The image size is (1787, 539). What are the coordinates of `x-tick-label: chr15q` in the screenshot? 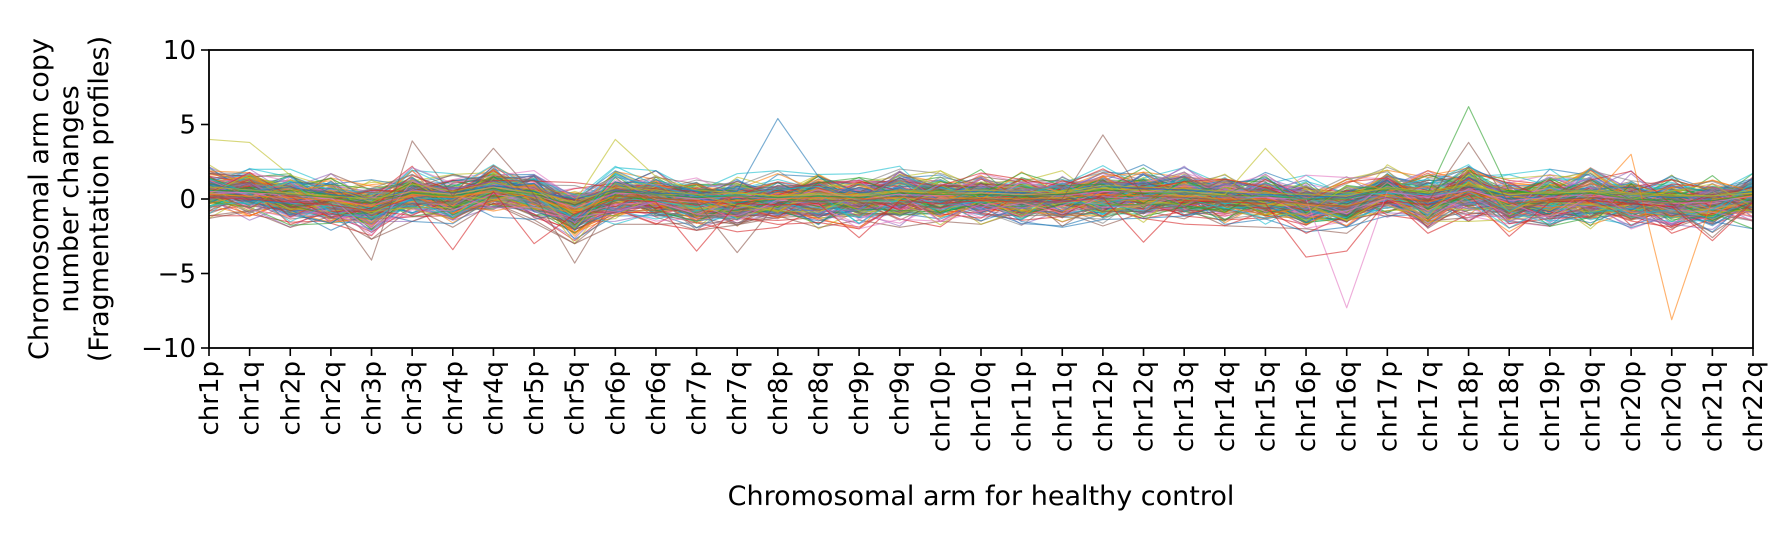 It's located at (1266, 406).